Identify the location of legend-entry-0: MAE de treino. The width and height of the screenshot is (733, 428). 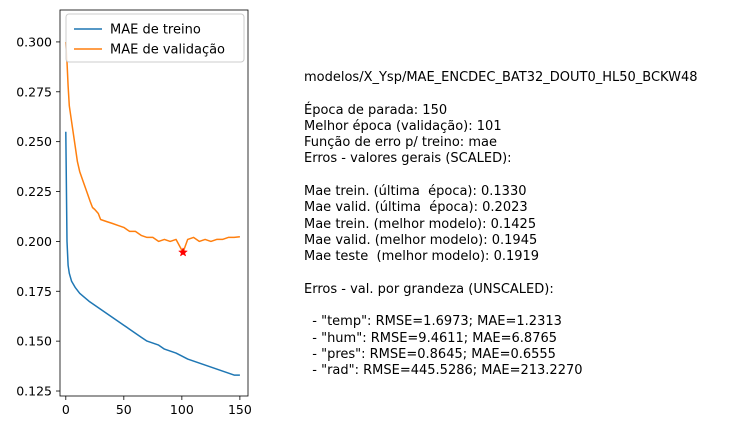
(155, 30).